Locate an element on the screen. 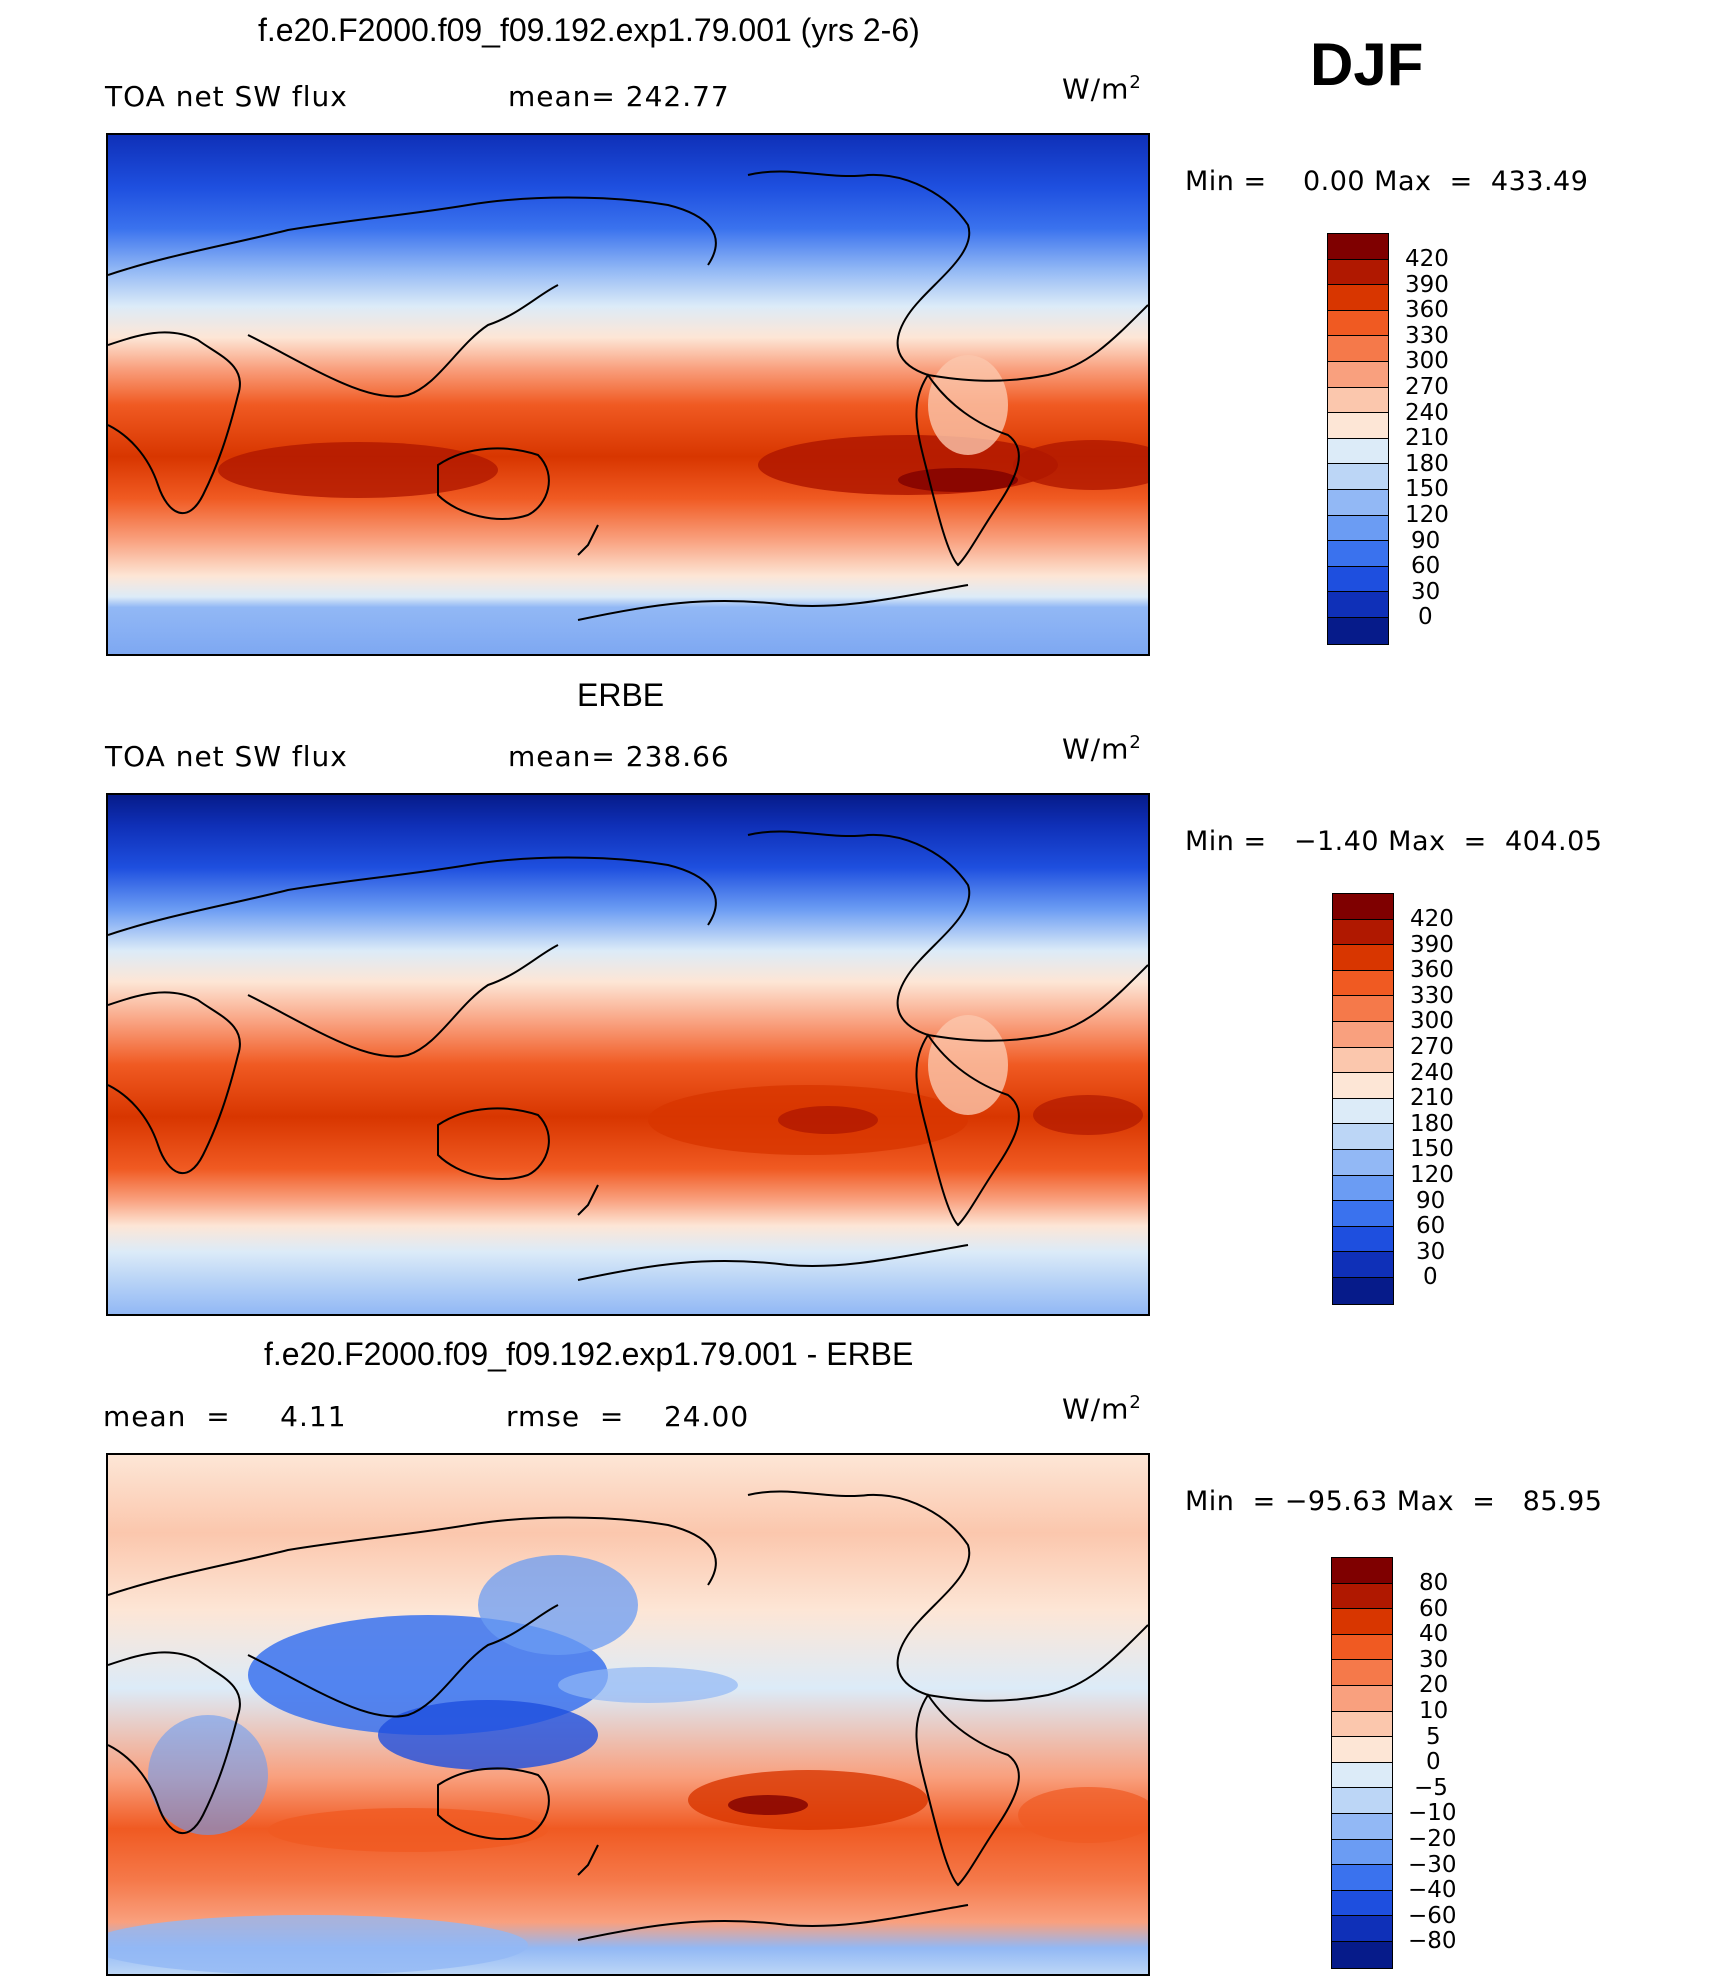 The height and width of the screenshot is (1979, 1710). panel3-coastlines is located at coordinates (628, 1715).